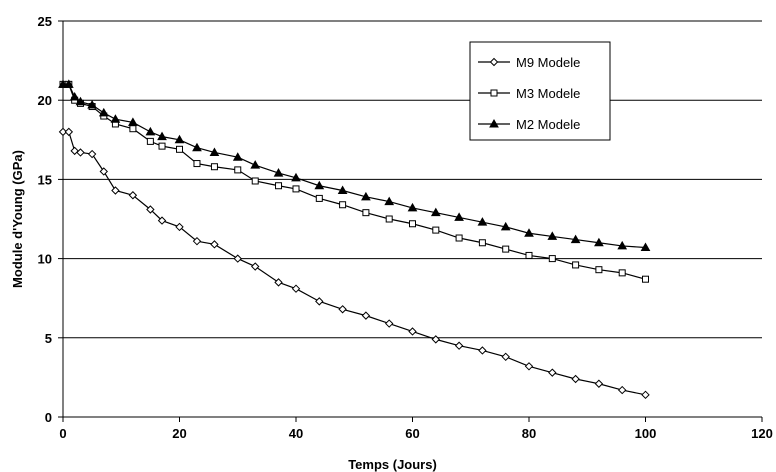 This screenshot has width=776, height=472. Describe the element at coordinates (548, 93) in the screenshot. I see `legend-label: M3 Modele` at that location.